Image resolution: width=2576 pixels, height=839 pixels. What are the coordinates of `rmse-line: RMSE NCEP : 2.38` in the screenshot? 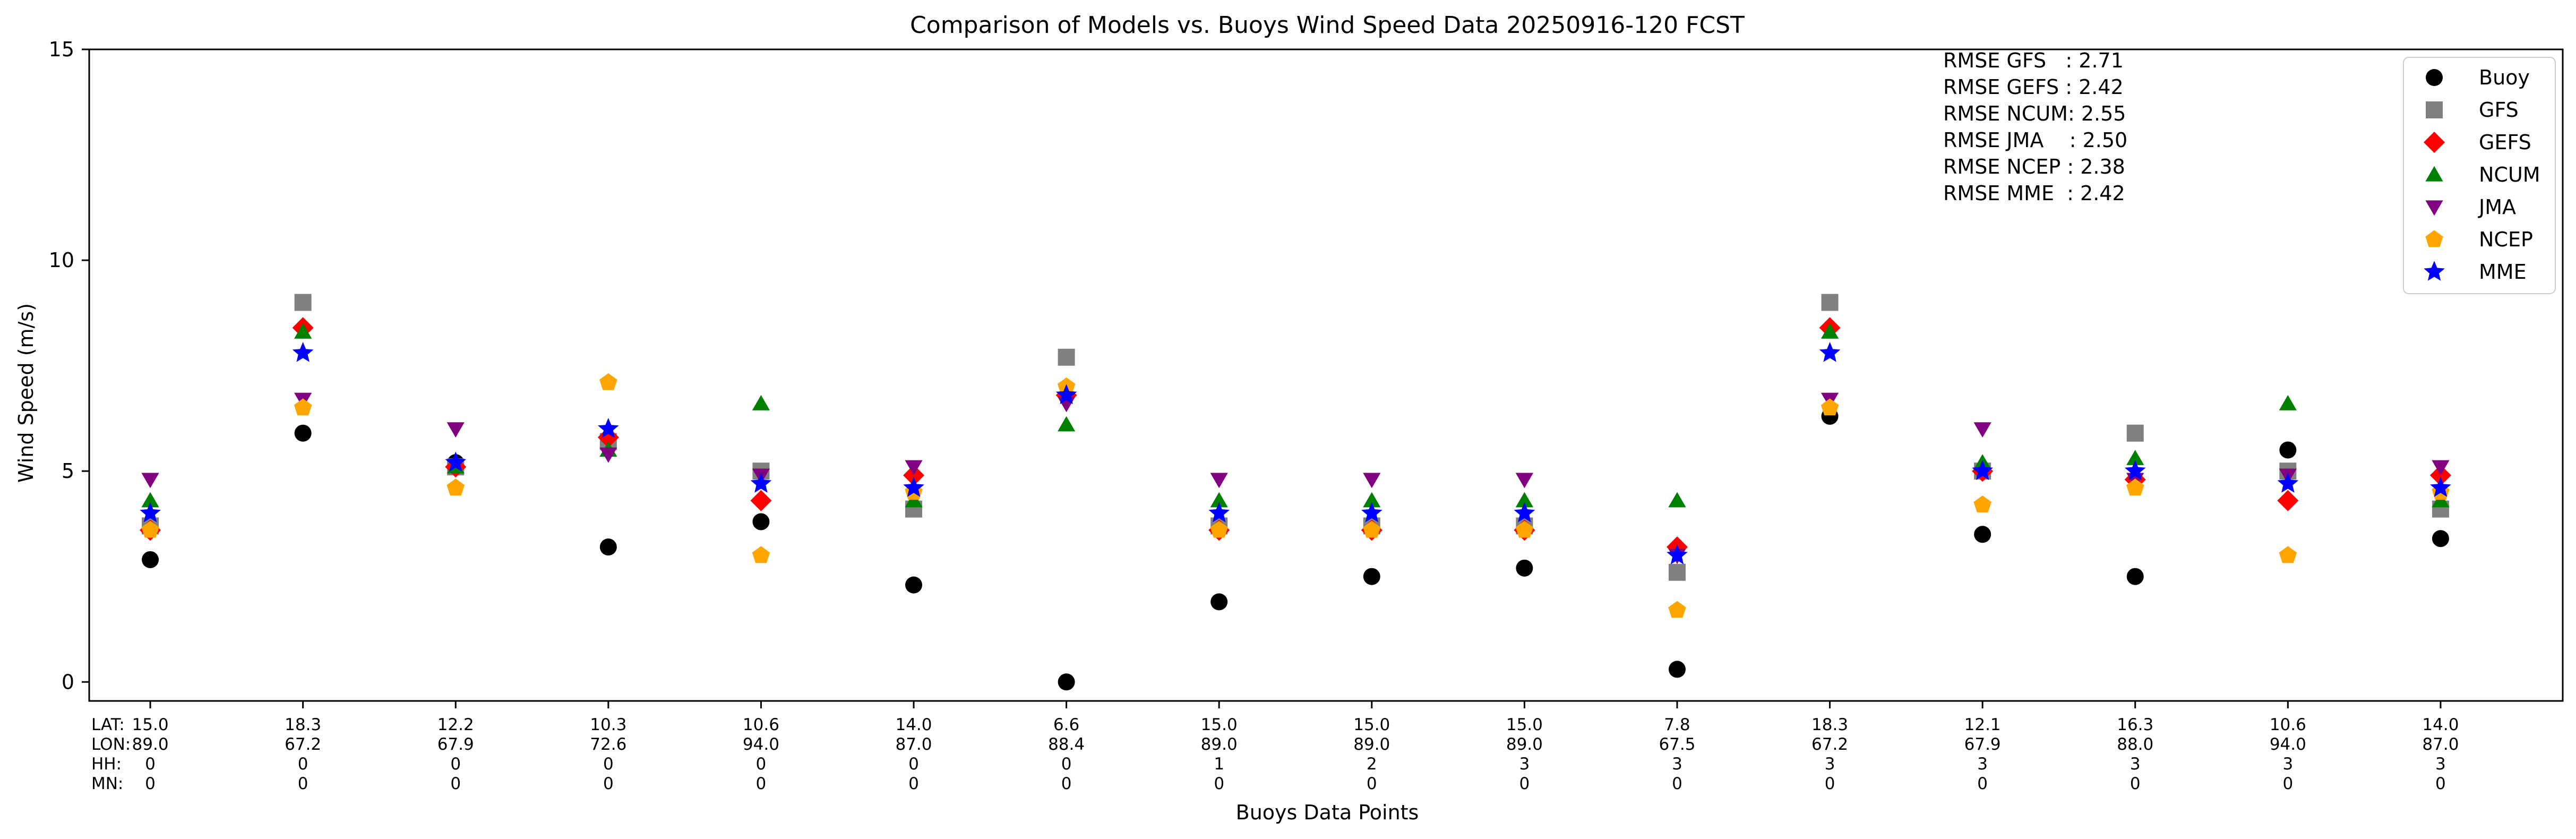 It's located at (2034, 167).